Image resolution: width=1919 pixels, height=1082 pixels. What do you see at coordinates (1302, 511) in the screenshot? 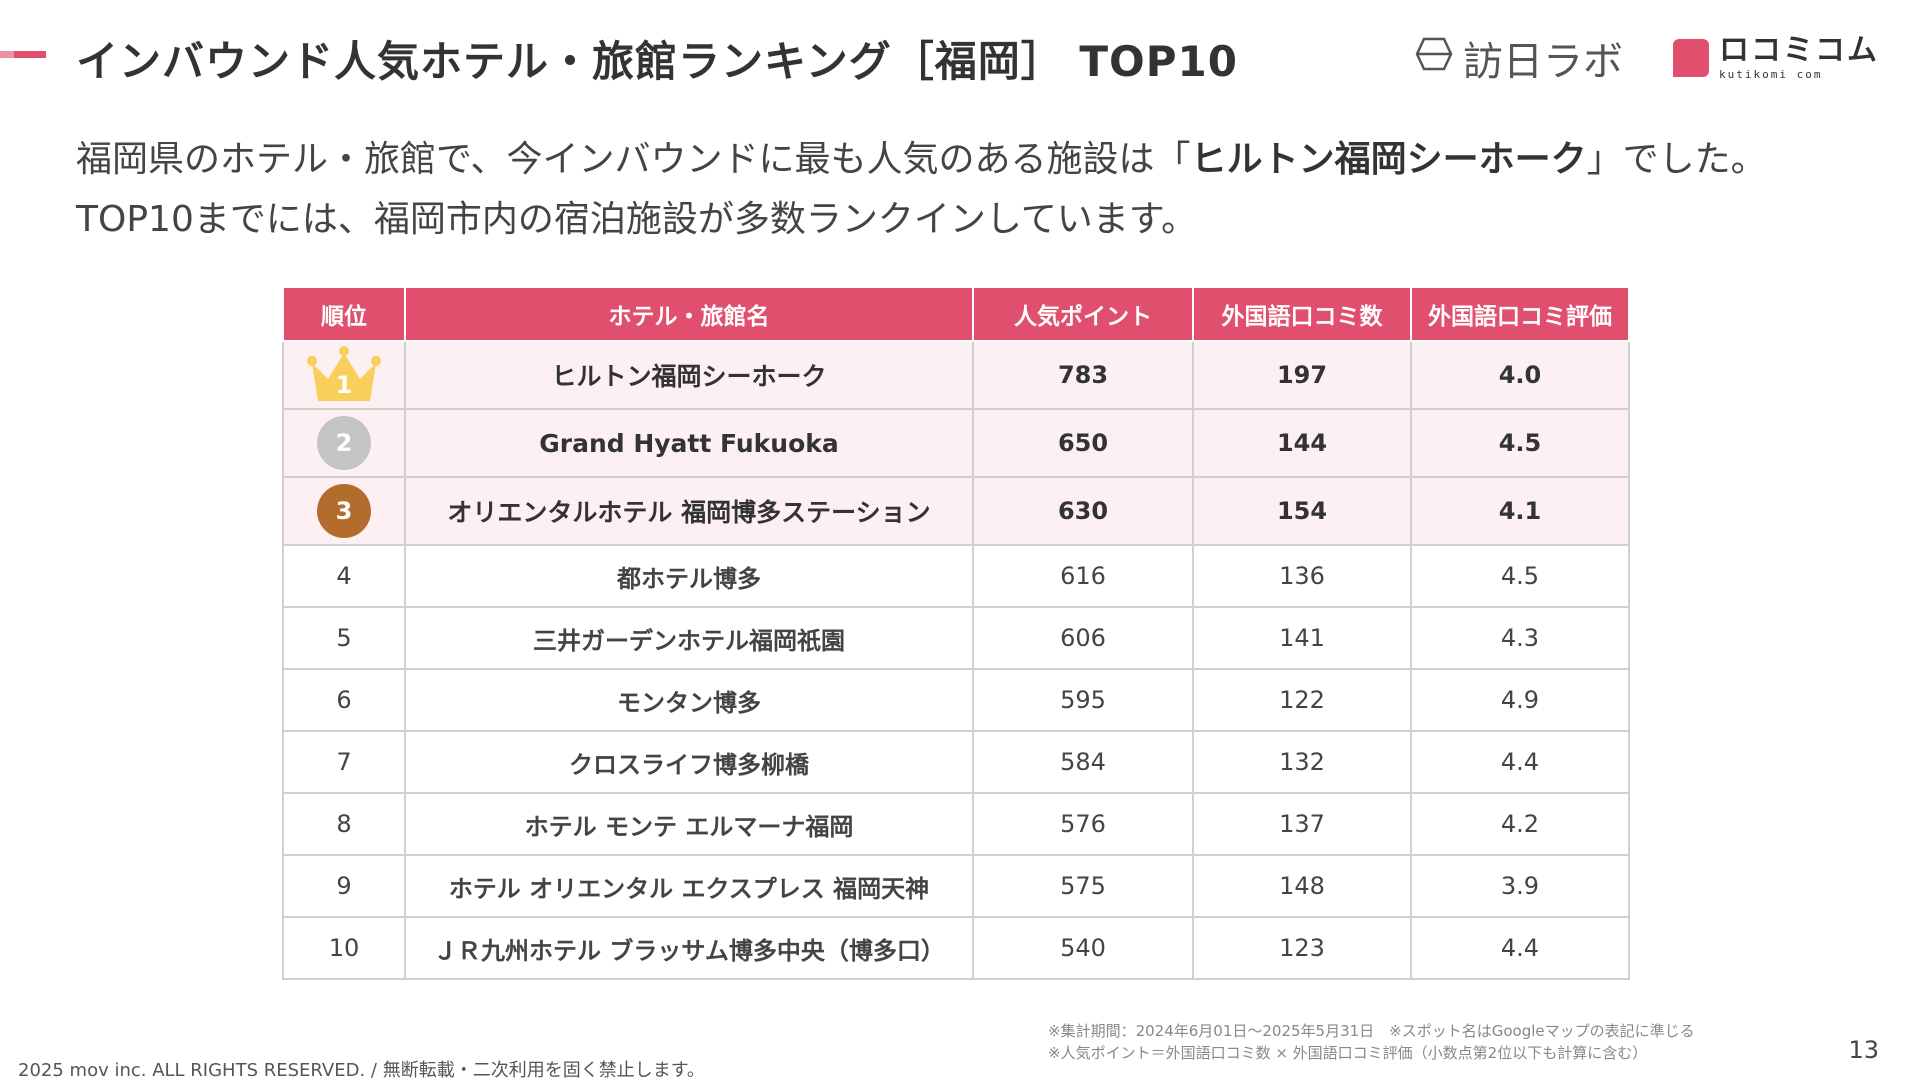
I see `review-count-value: 154` at bounding box center [1302, 511].